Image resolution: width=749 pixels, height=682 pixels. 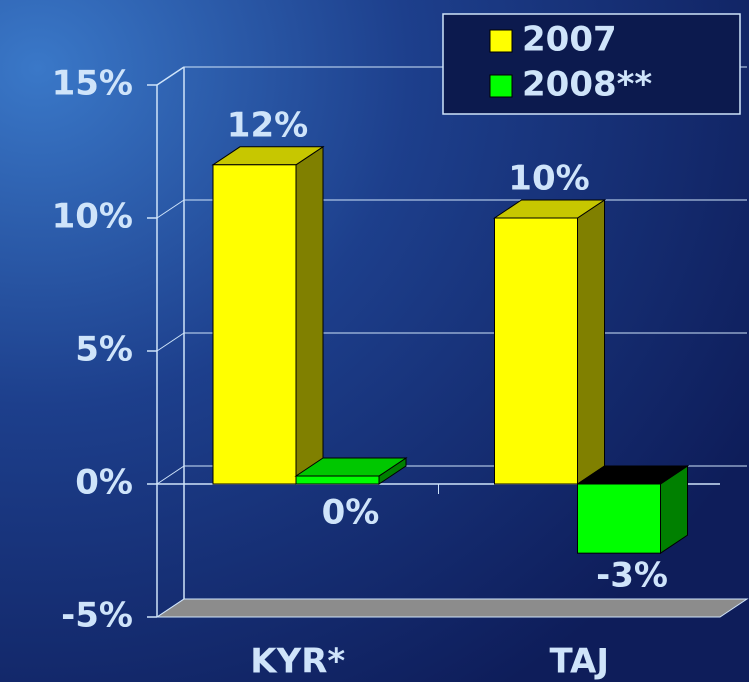 What do you see at coordinates (92, 217) in the screenshot?
I see `y-tick-label: 10%` at bounding box center [92, 217].